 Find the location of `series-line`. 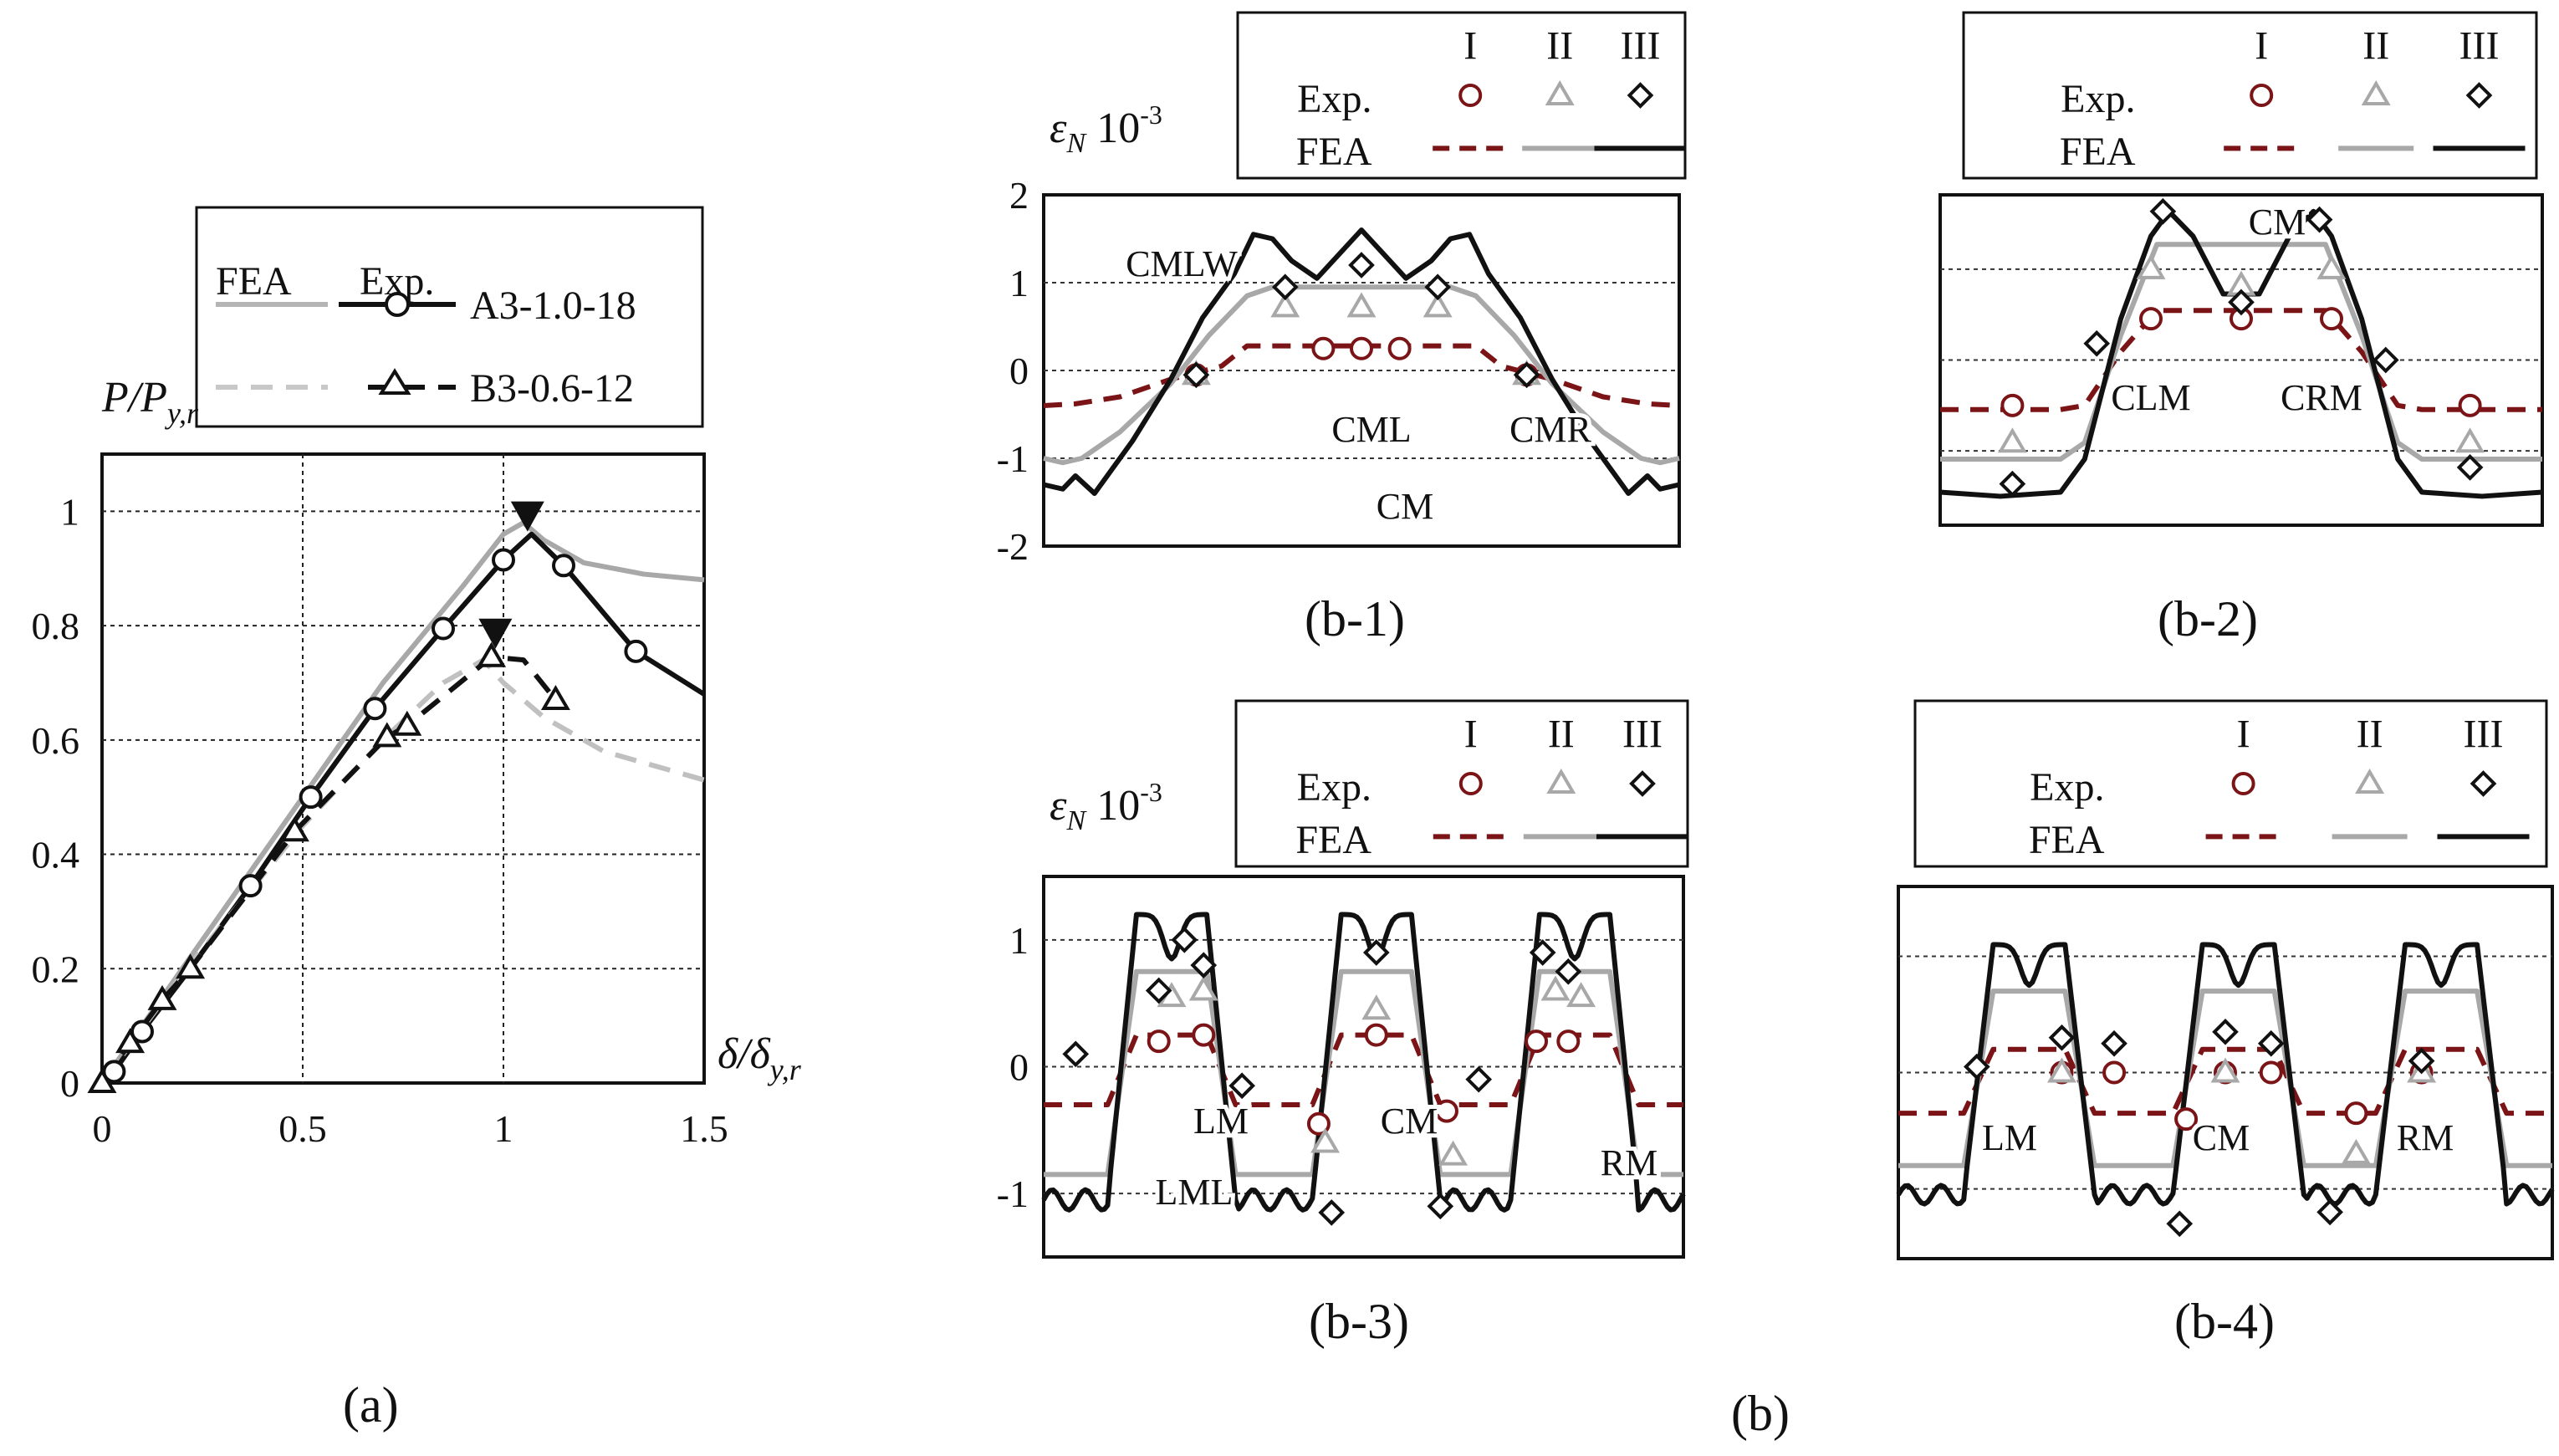

series-line is located at coordinates (329, 869).